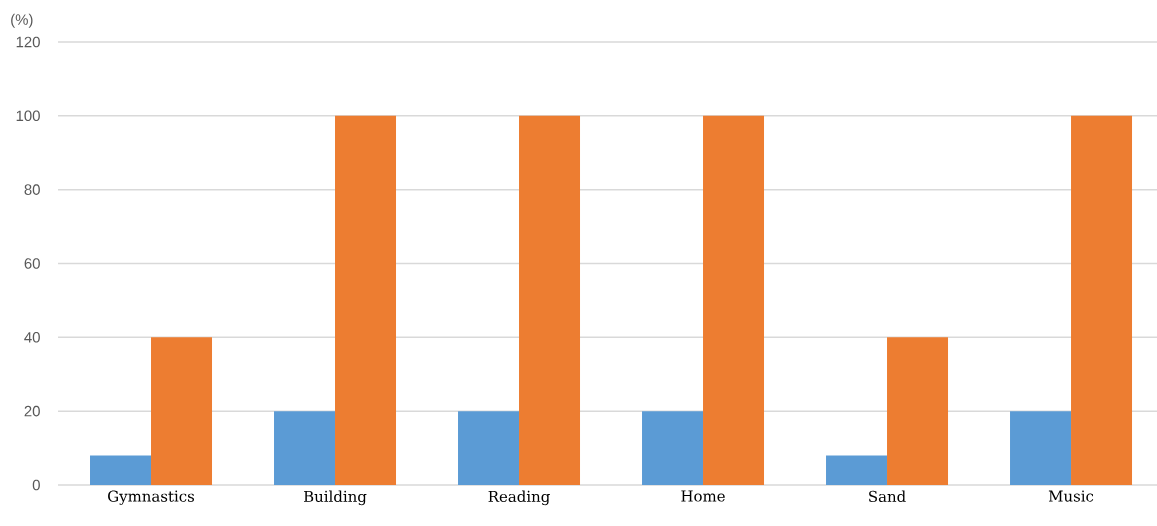  I want to click on y-tick-label: 80, so click(32, 189).